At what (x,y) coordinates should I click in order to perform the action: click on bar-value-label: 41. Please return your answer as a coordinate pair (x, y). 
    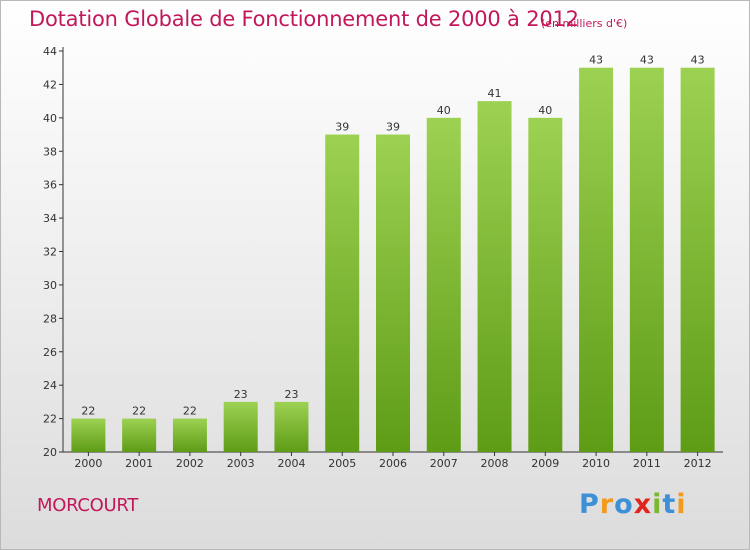
    Looking at the image, I should click on (495, 93).